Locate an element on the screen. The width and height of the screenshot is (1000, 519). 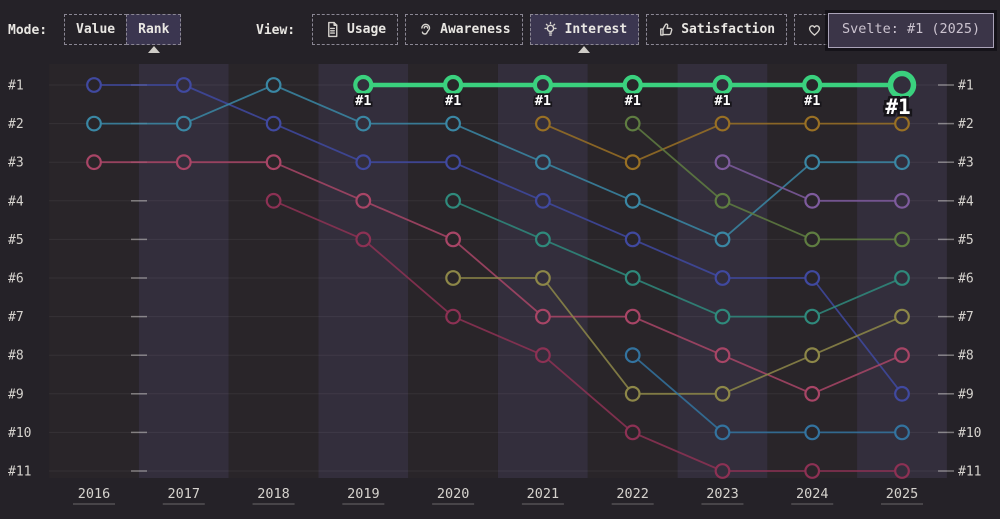
year-label: 2018 is located at coordinates (273, 494).